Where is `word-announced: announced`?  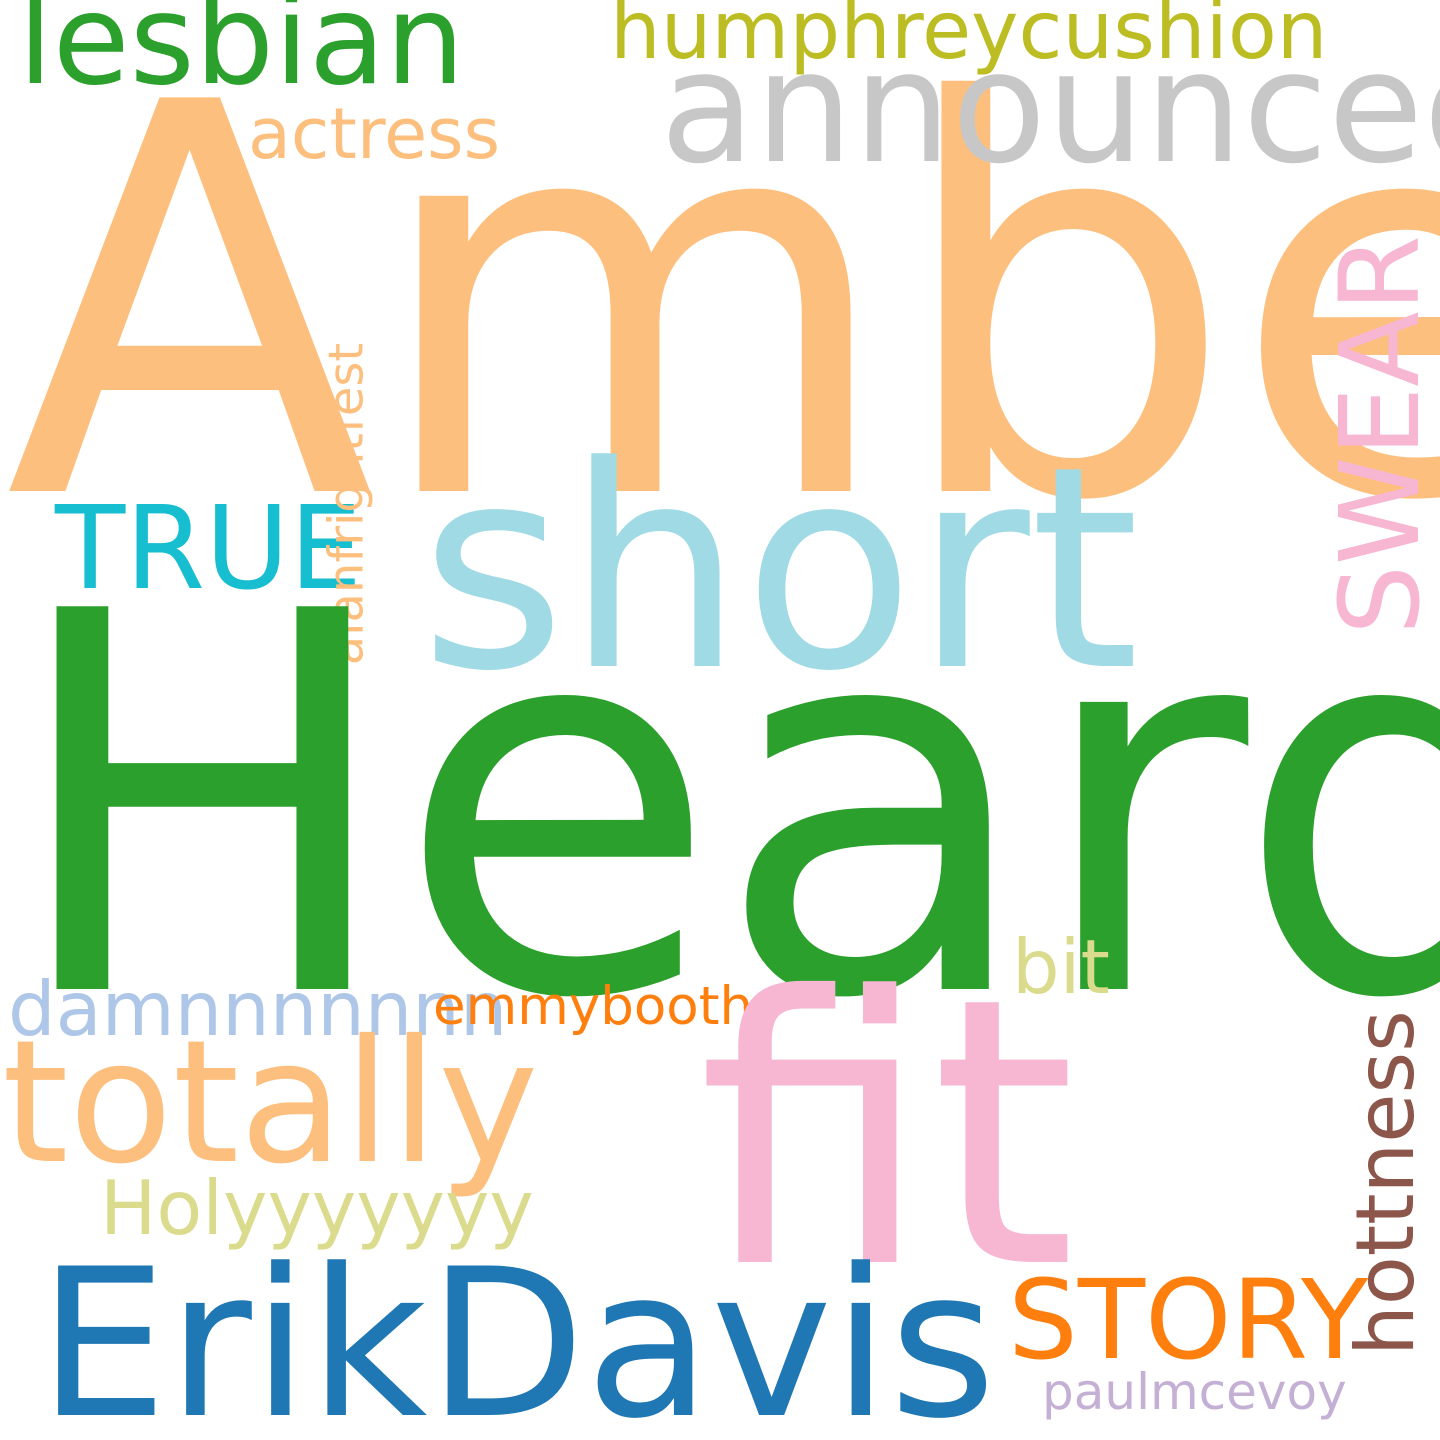 word-announced: announced is located at coordinates (1050, 107).